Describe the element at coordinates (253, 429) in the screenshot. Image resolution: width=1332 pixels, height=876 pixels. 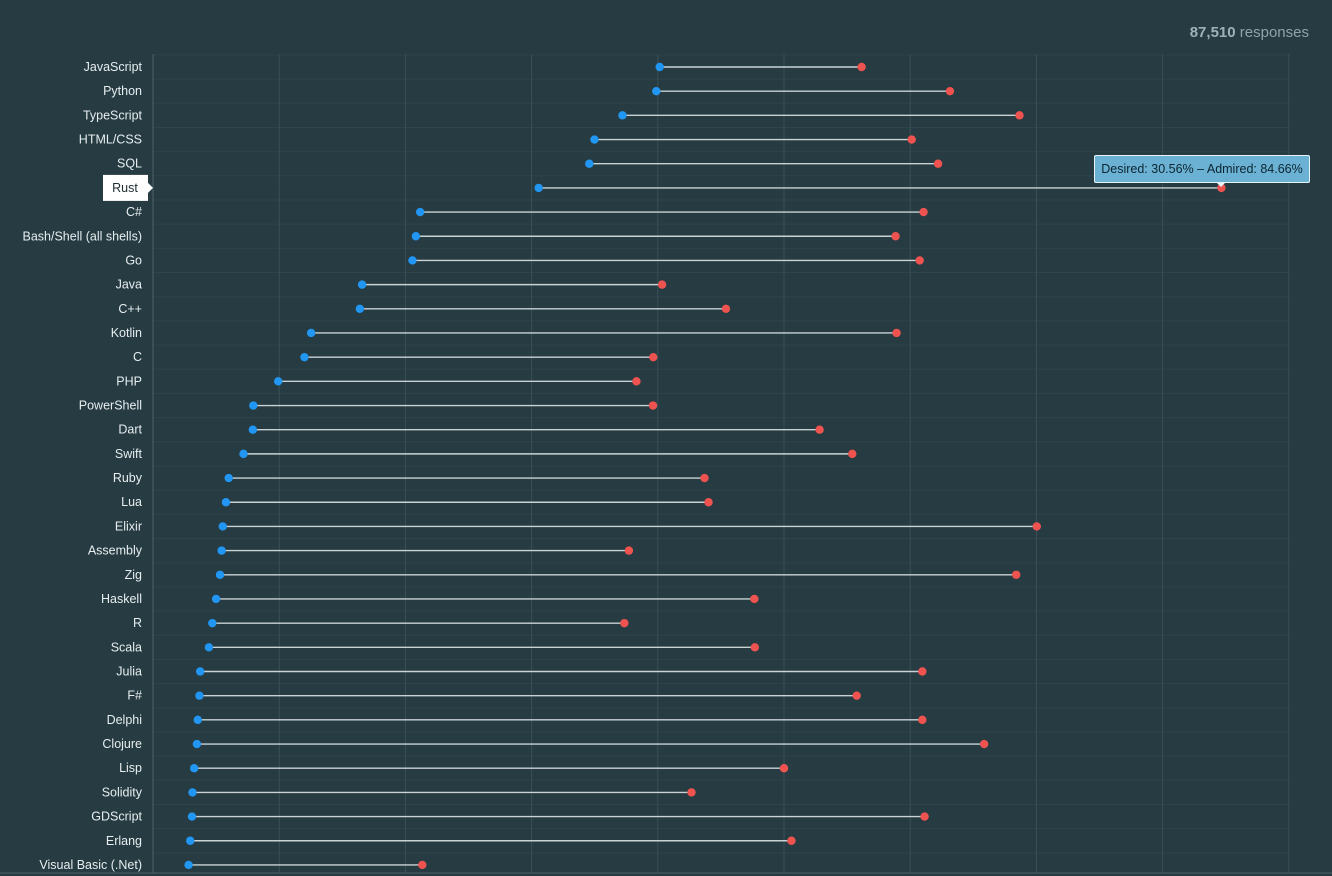
I see `desired-point-dart` at that location.